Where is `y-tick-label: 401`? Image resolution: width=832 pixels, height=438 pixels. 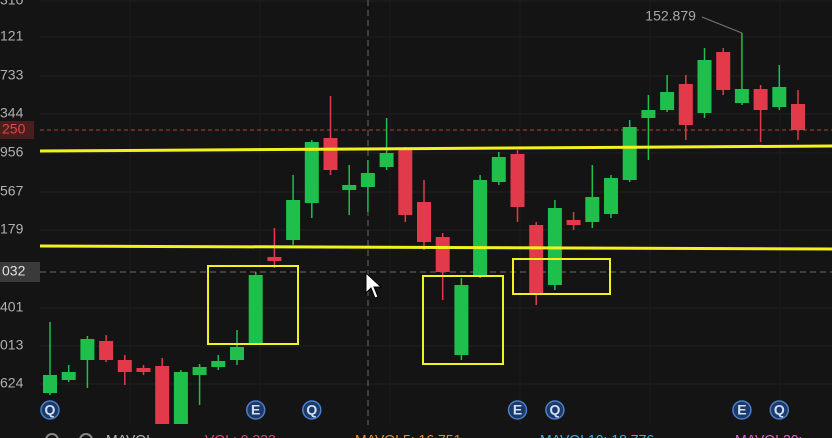 y-tick-label: 401 is located at coordinates (12, 307).